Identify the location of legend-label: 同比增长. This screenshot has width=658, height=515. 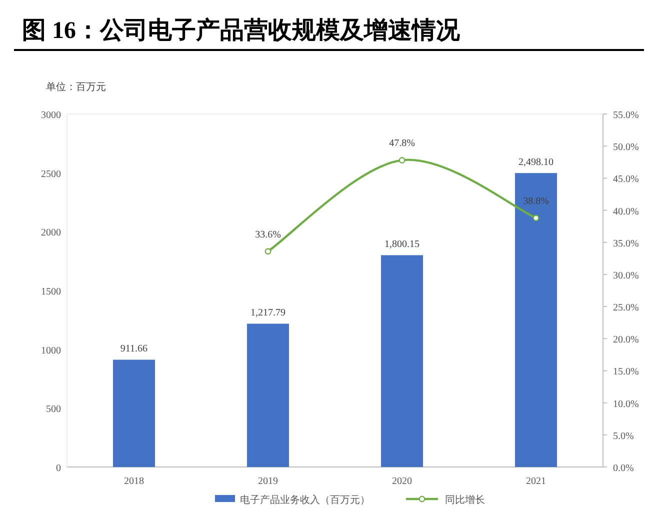
(465, 500).